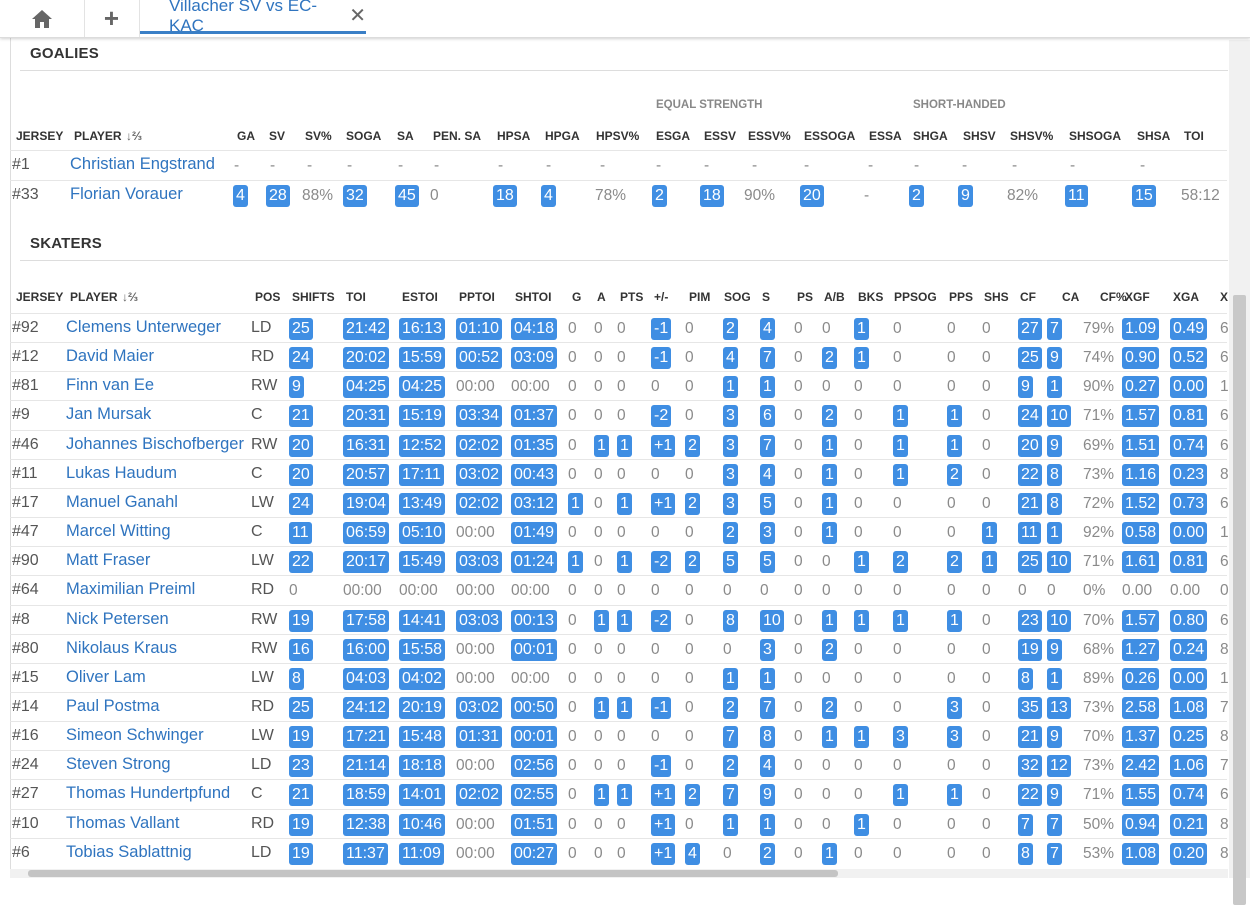 The image size is (1250, 905). What do you see at coordinates (530, 590) in the screenshot?
I see `stat-value: 00:00` at bounding box center [530, 590].